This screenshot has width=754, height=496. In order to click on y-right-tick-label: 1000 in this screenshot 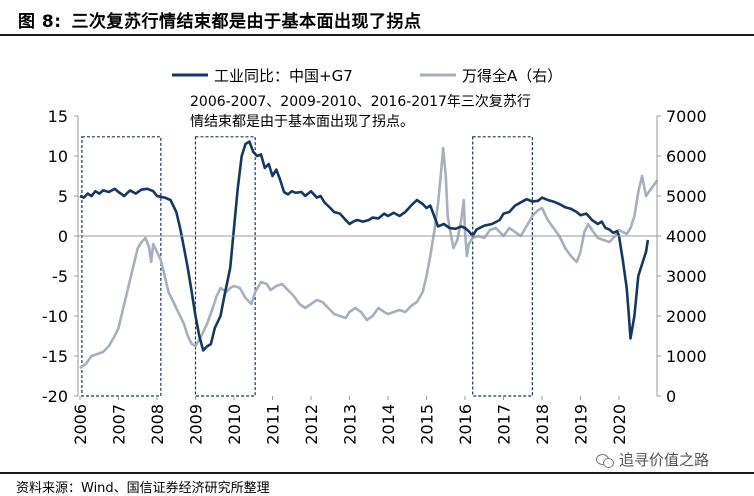, I will do `click(686, 356)`.